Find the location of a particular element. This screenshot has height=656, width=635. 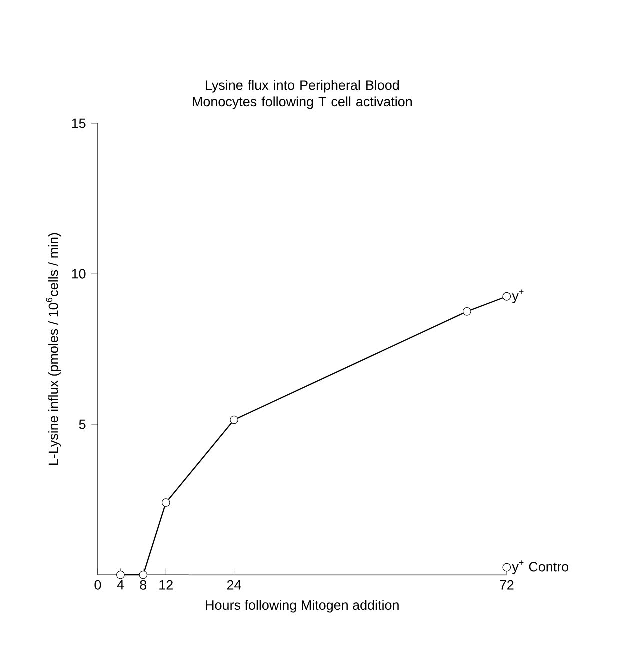

legend-label: y$^{+}$ Contro is located at coordinates (540, 567).